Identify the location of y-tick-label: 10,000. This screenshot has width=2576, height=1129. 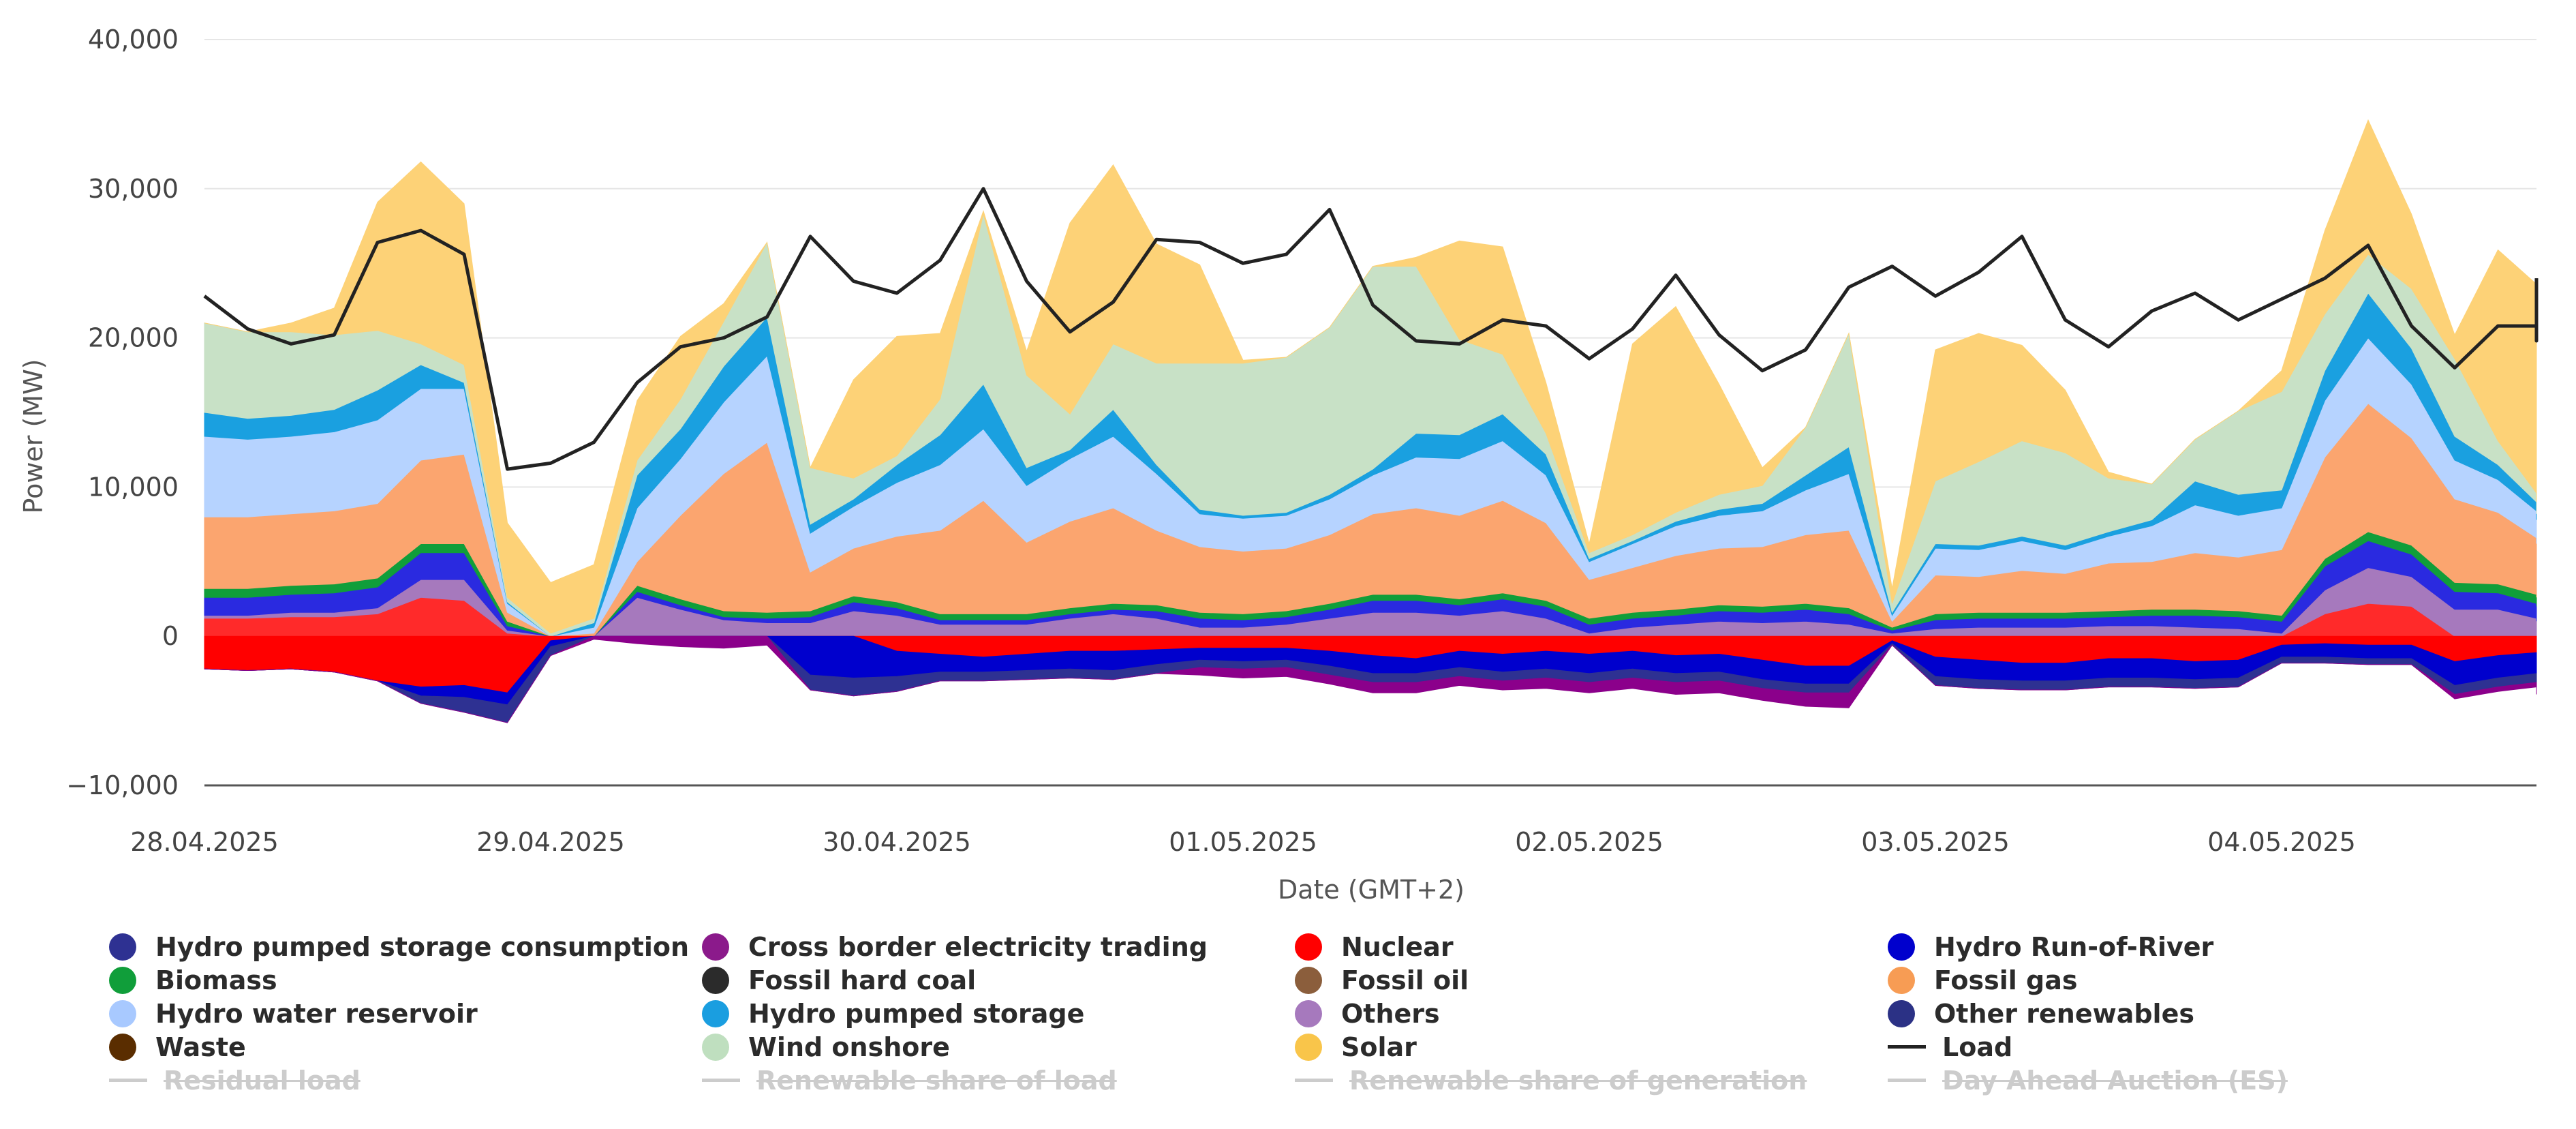
(133, 487).